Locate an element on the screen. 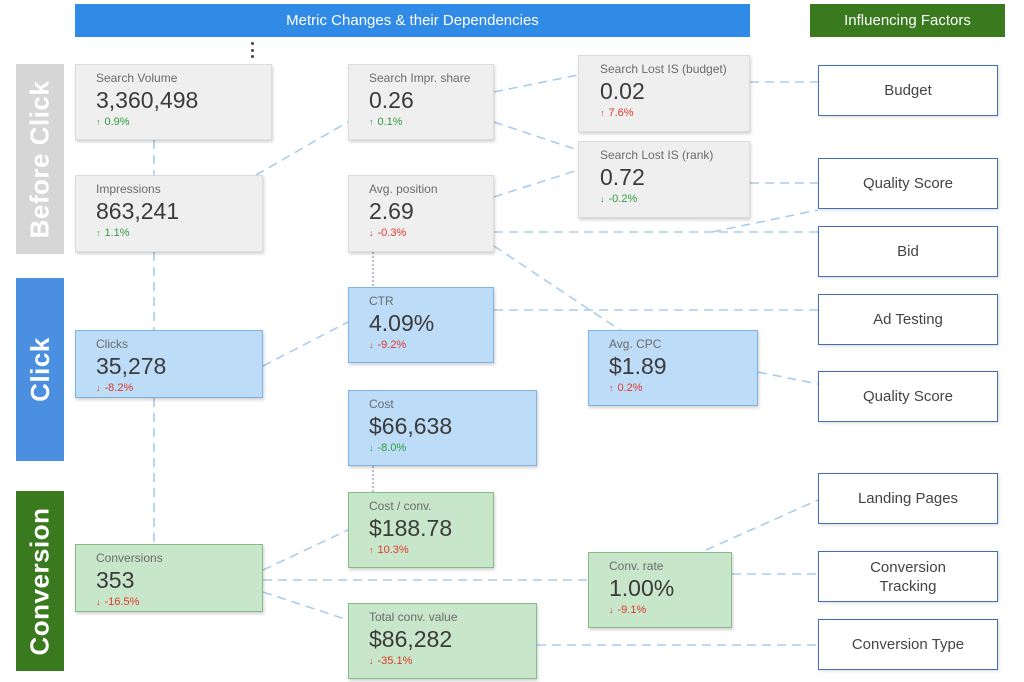  metric-change: ↑ 10.3% is located at coordinates (431, 550).